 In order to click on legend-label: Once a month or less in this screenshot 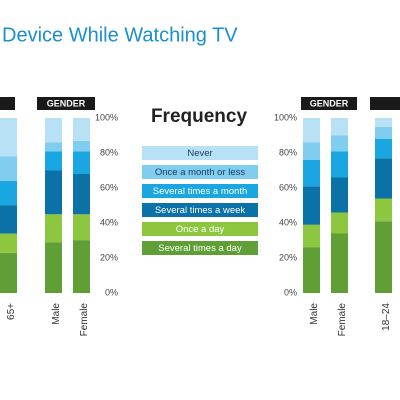, I will do `click(200, 172)`.